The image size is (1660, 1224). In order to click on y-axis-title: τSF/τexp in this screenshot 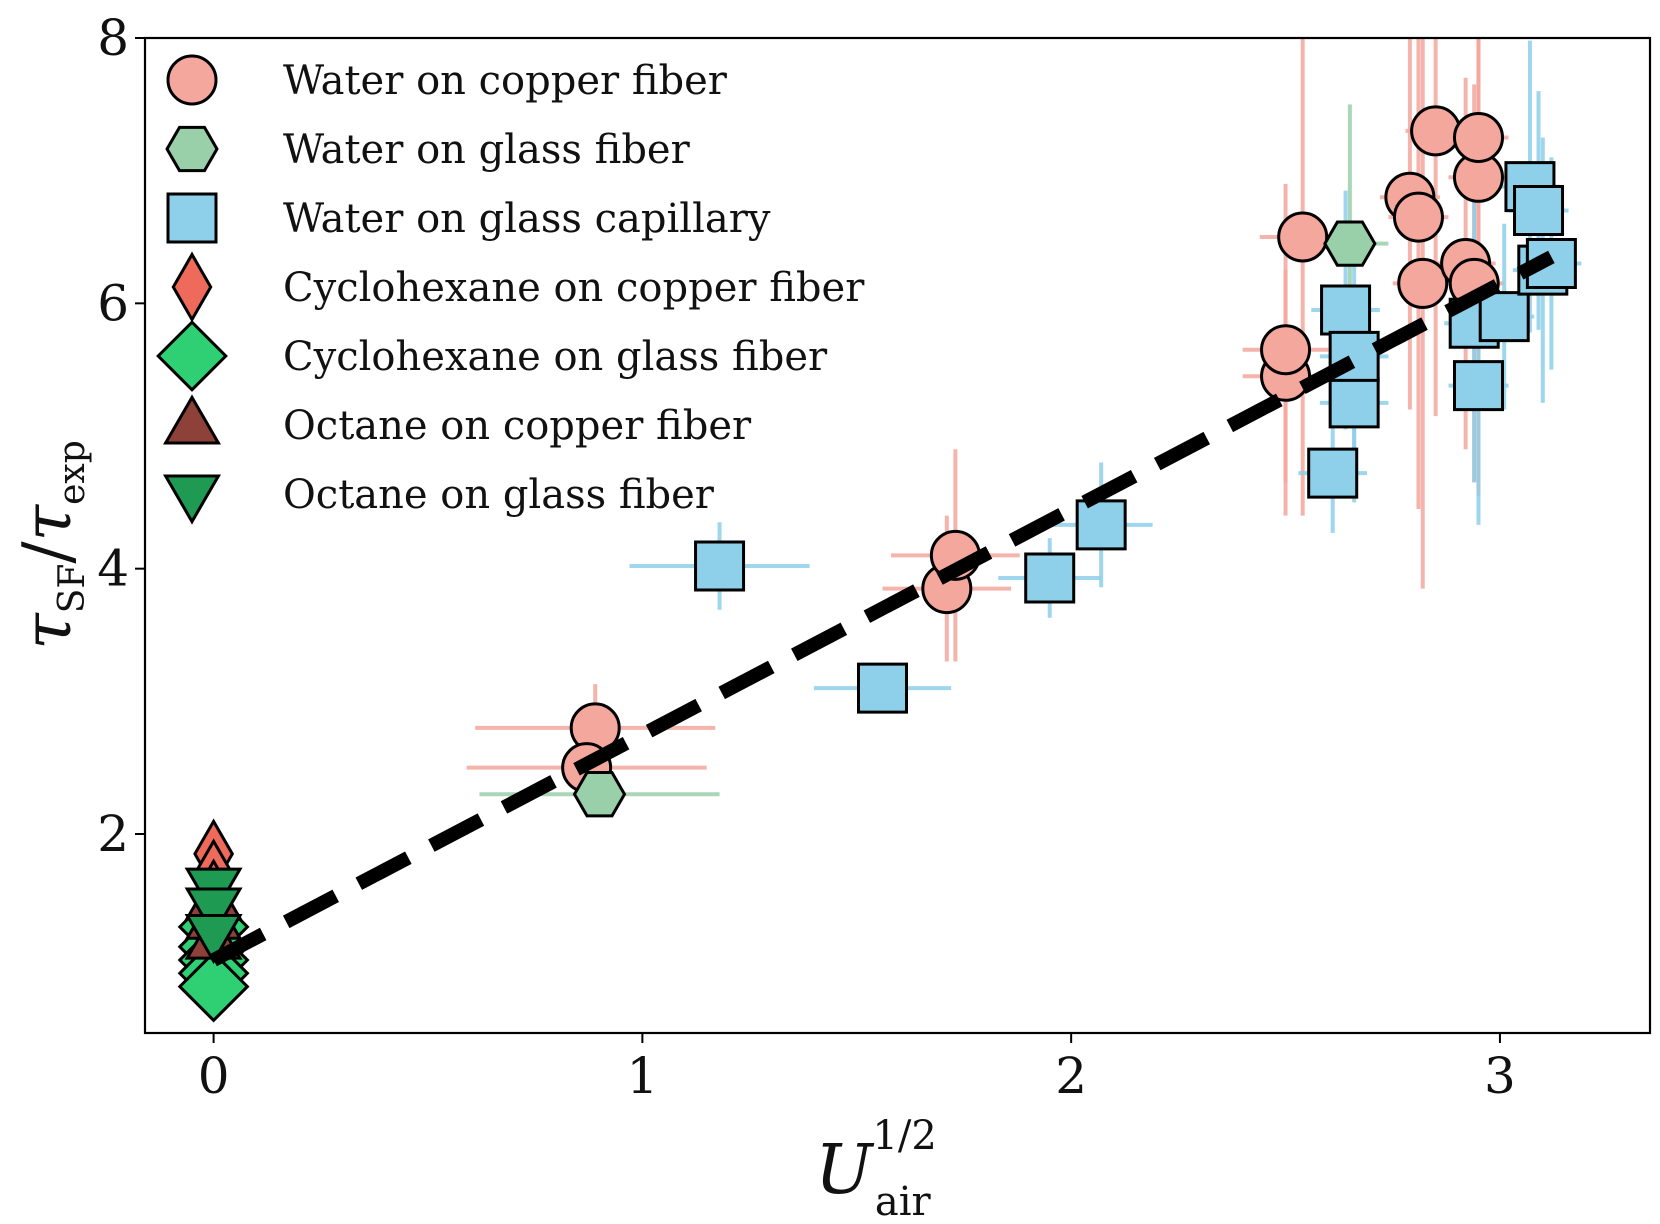, I will do `click(51, 545)`.